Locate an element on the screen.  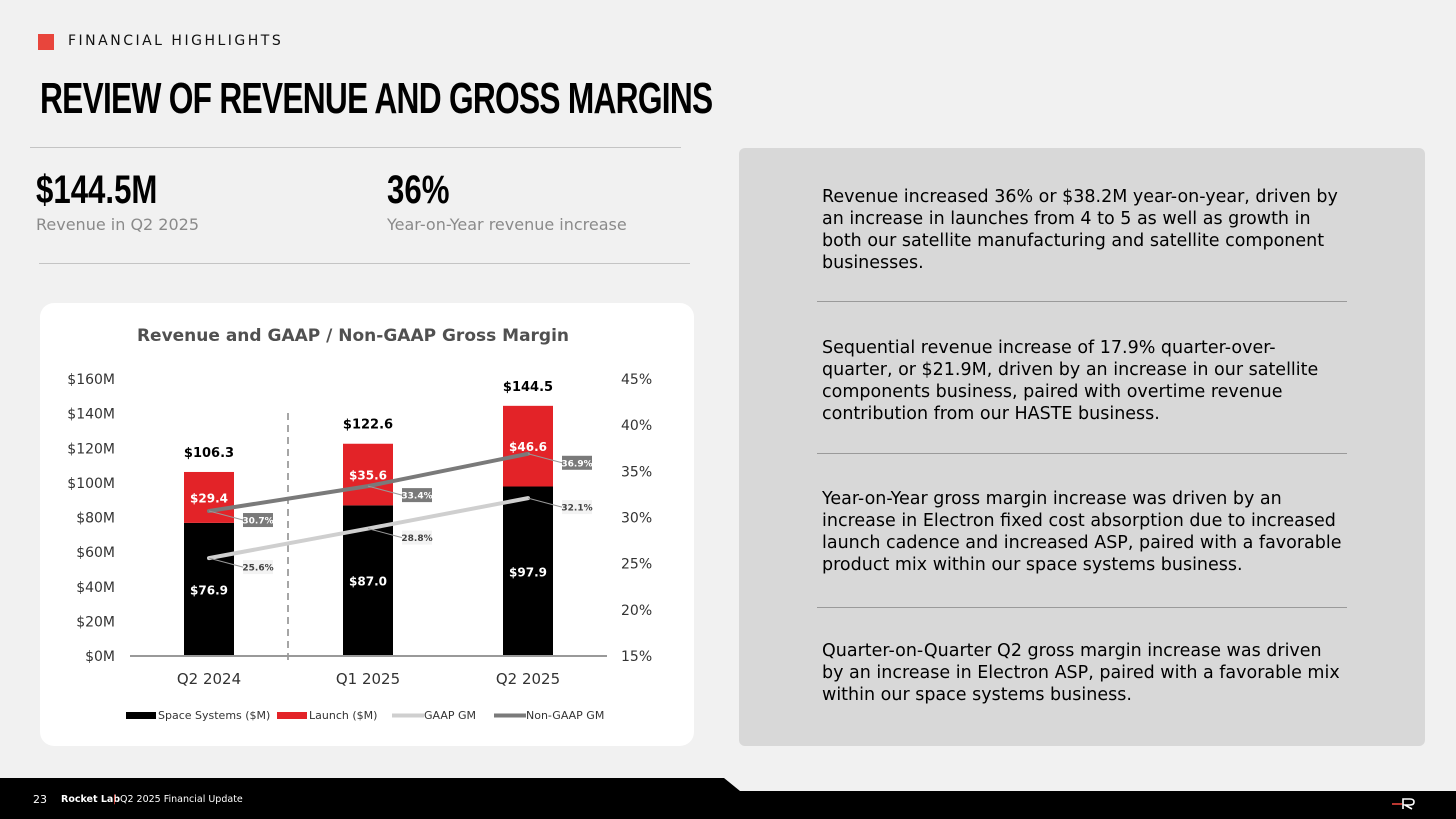
kpi-divider is located at coordinates (364, 263).